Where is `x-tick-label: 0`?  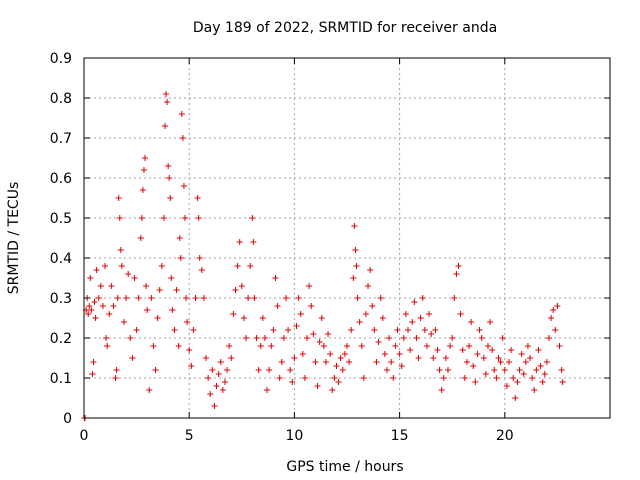 x-tick-label: 0 is located at coordinates (84, 436).